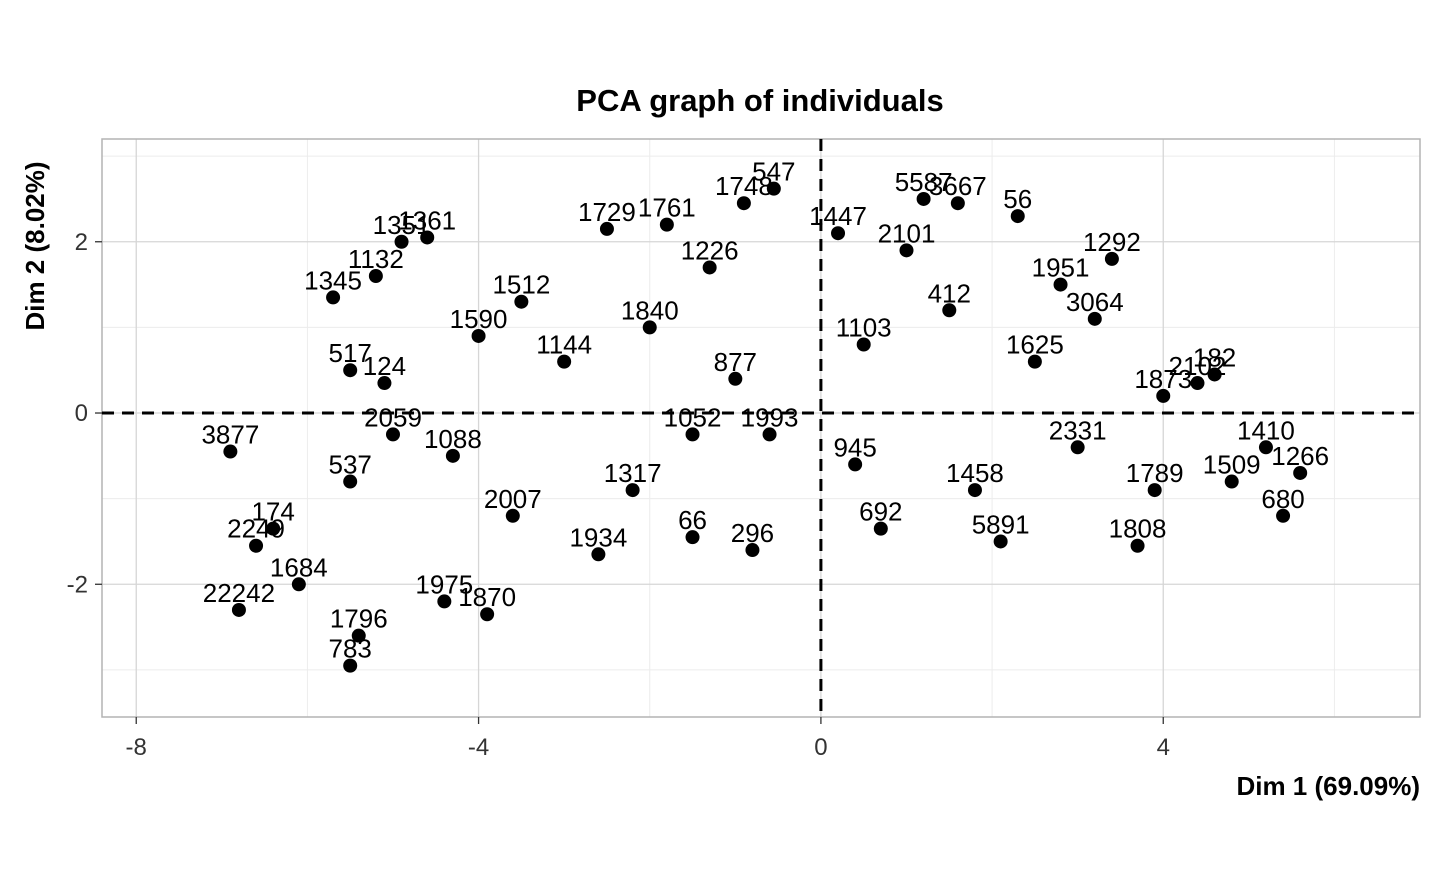 Image resolution: width=1440 pixels, height=889 pixels. Describe the element at coordinates (667, 208) in the screenshot. I see `data-point-label: 1761` at that location.